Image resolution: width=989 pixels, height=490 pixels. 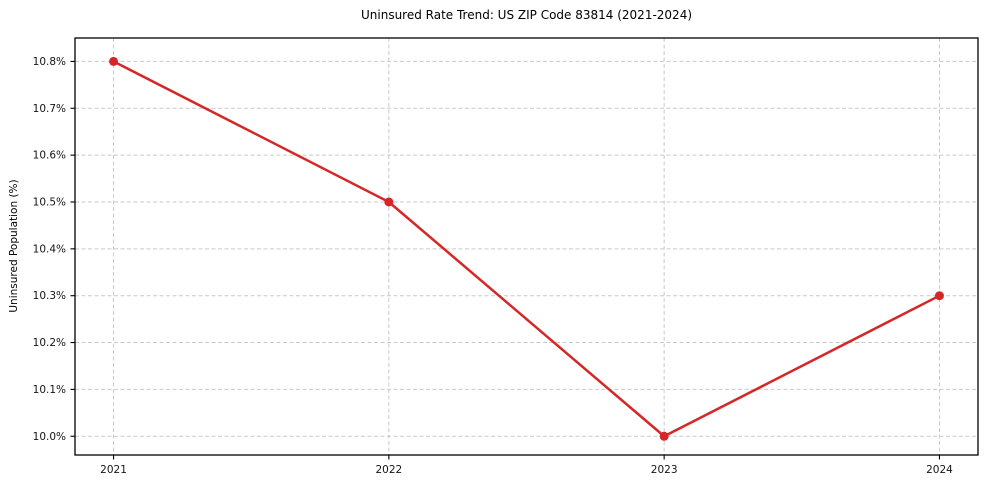 I want to click on y-tick-label: 10.3%, so click(x=49, y=296).